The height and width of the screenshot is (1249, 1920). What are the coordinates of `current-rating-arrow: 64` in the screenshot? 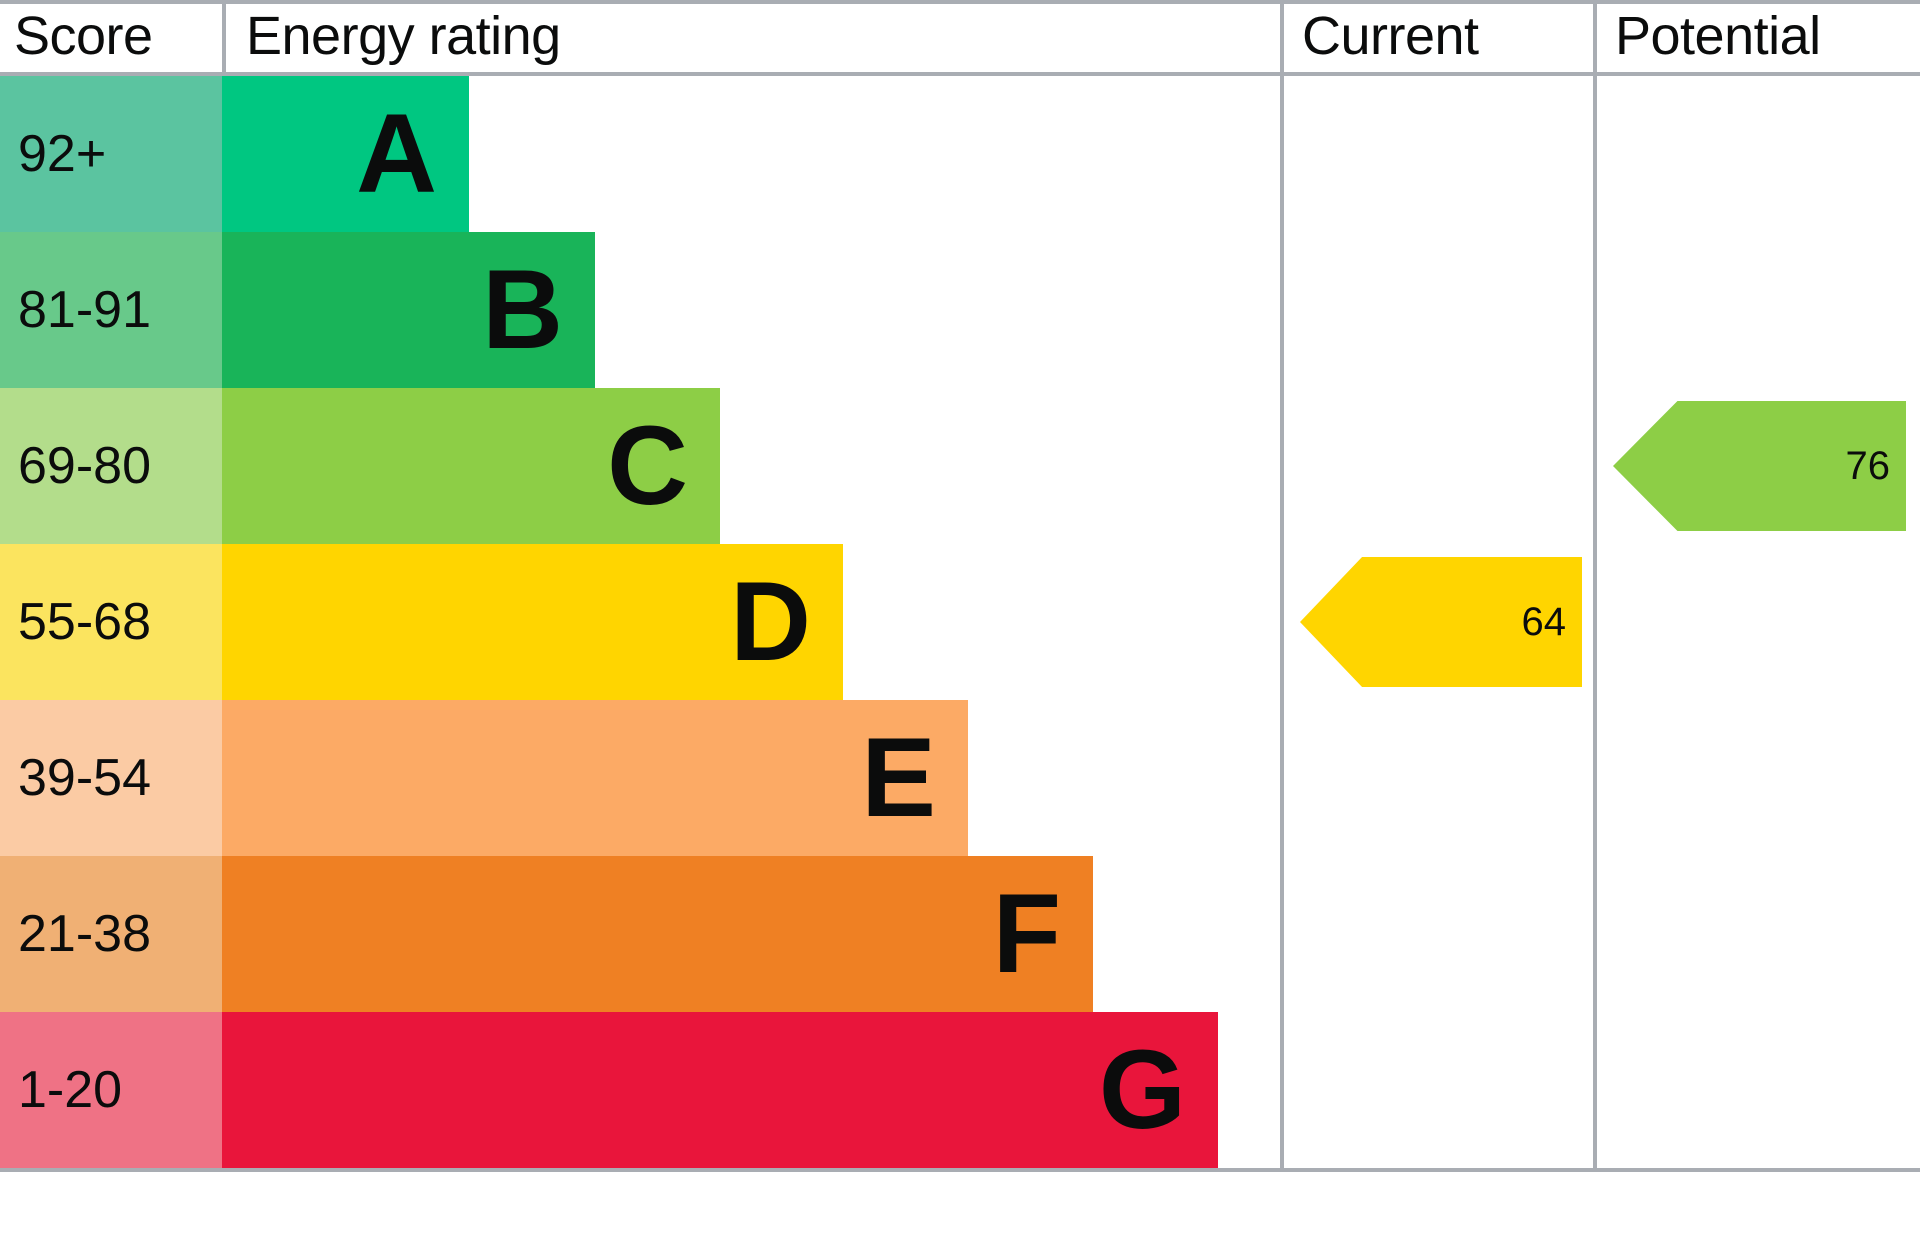 It's located at (1441, 622).